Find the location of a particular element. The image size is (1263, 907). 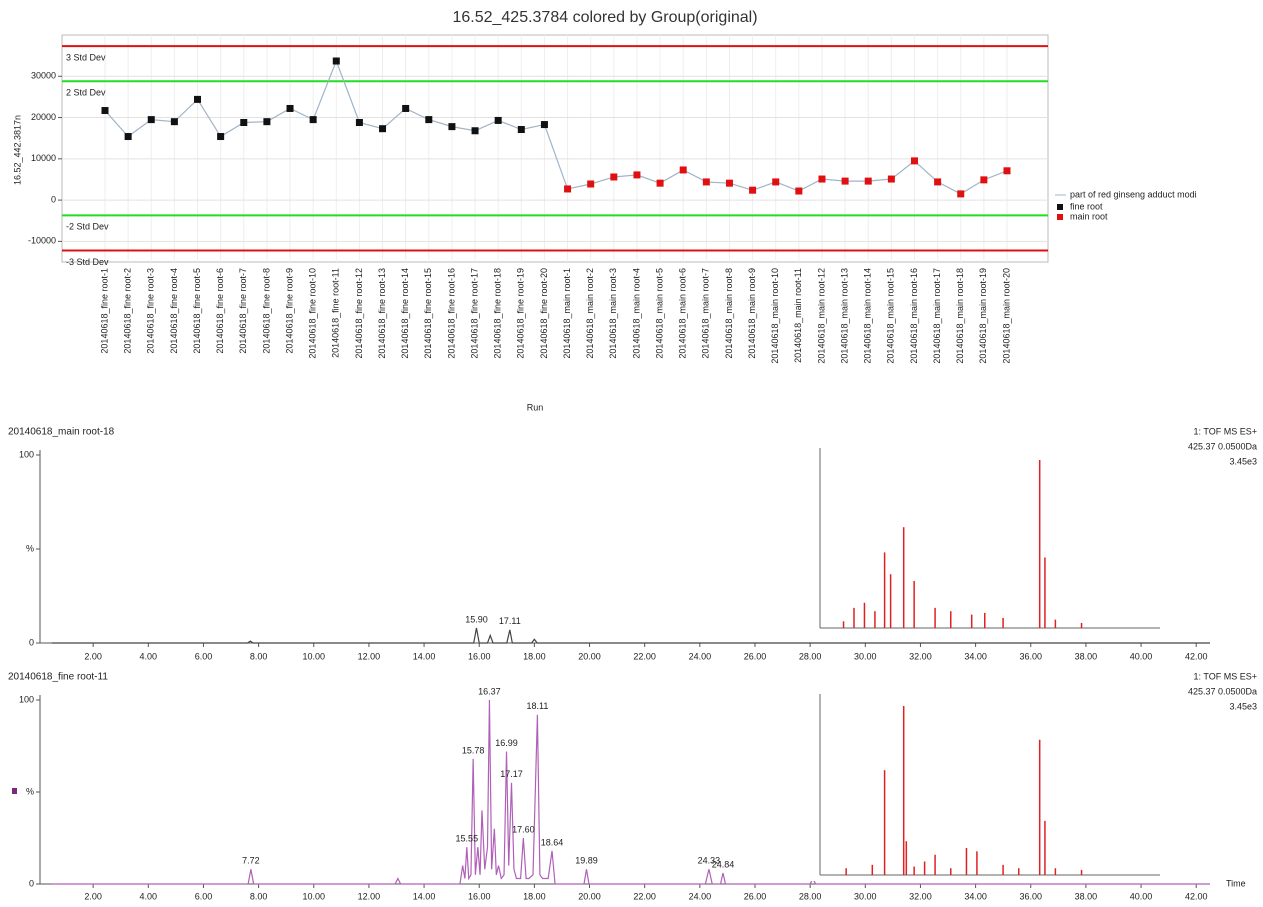

x-tick-label: 22.00 is located at coordinates (644, 656).